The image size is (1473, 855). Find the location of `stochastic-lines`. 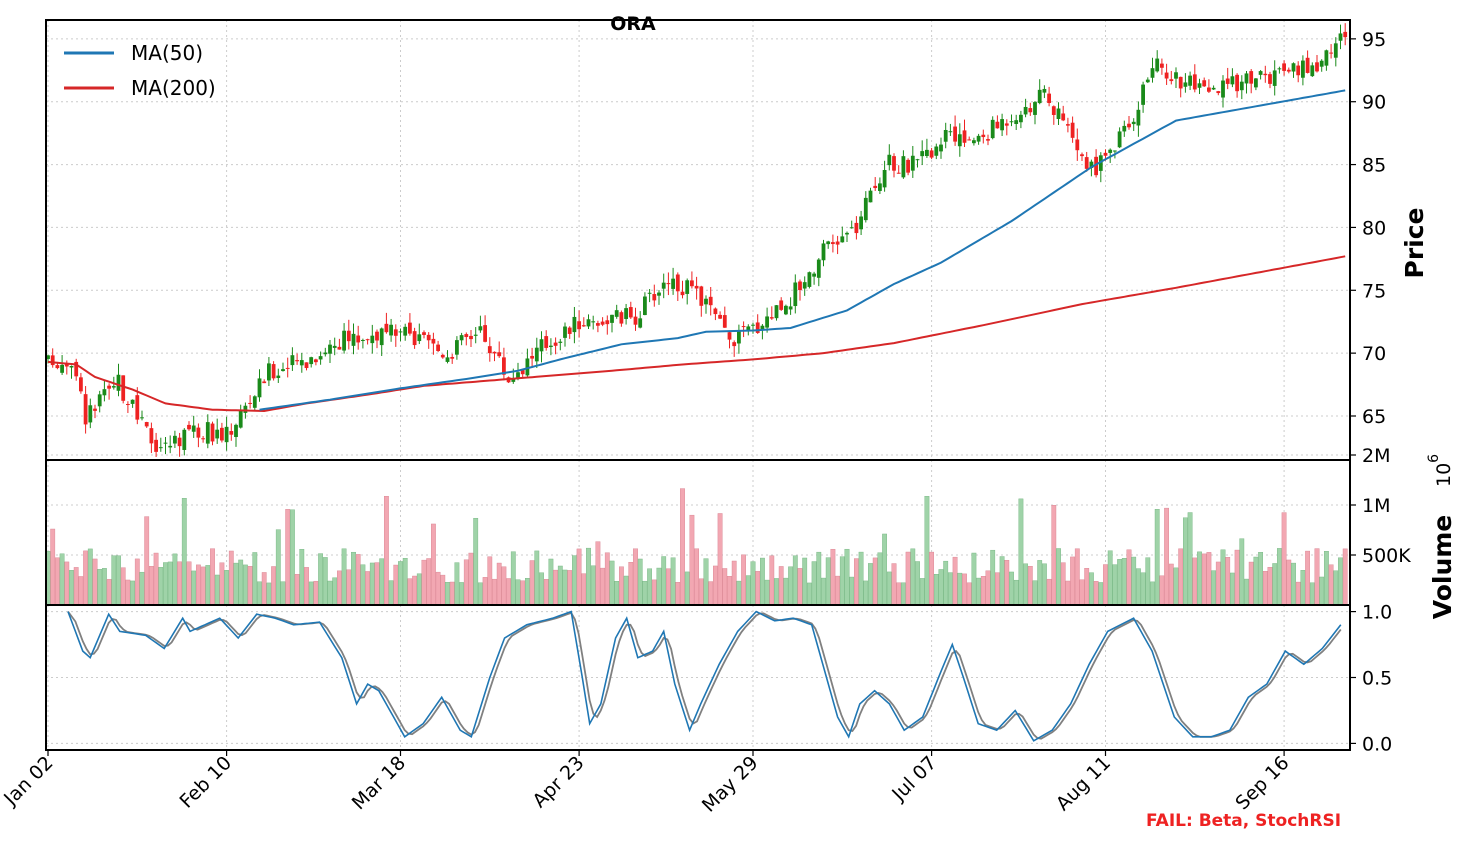

stochastic-lines is located at coordinates (704, 676).